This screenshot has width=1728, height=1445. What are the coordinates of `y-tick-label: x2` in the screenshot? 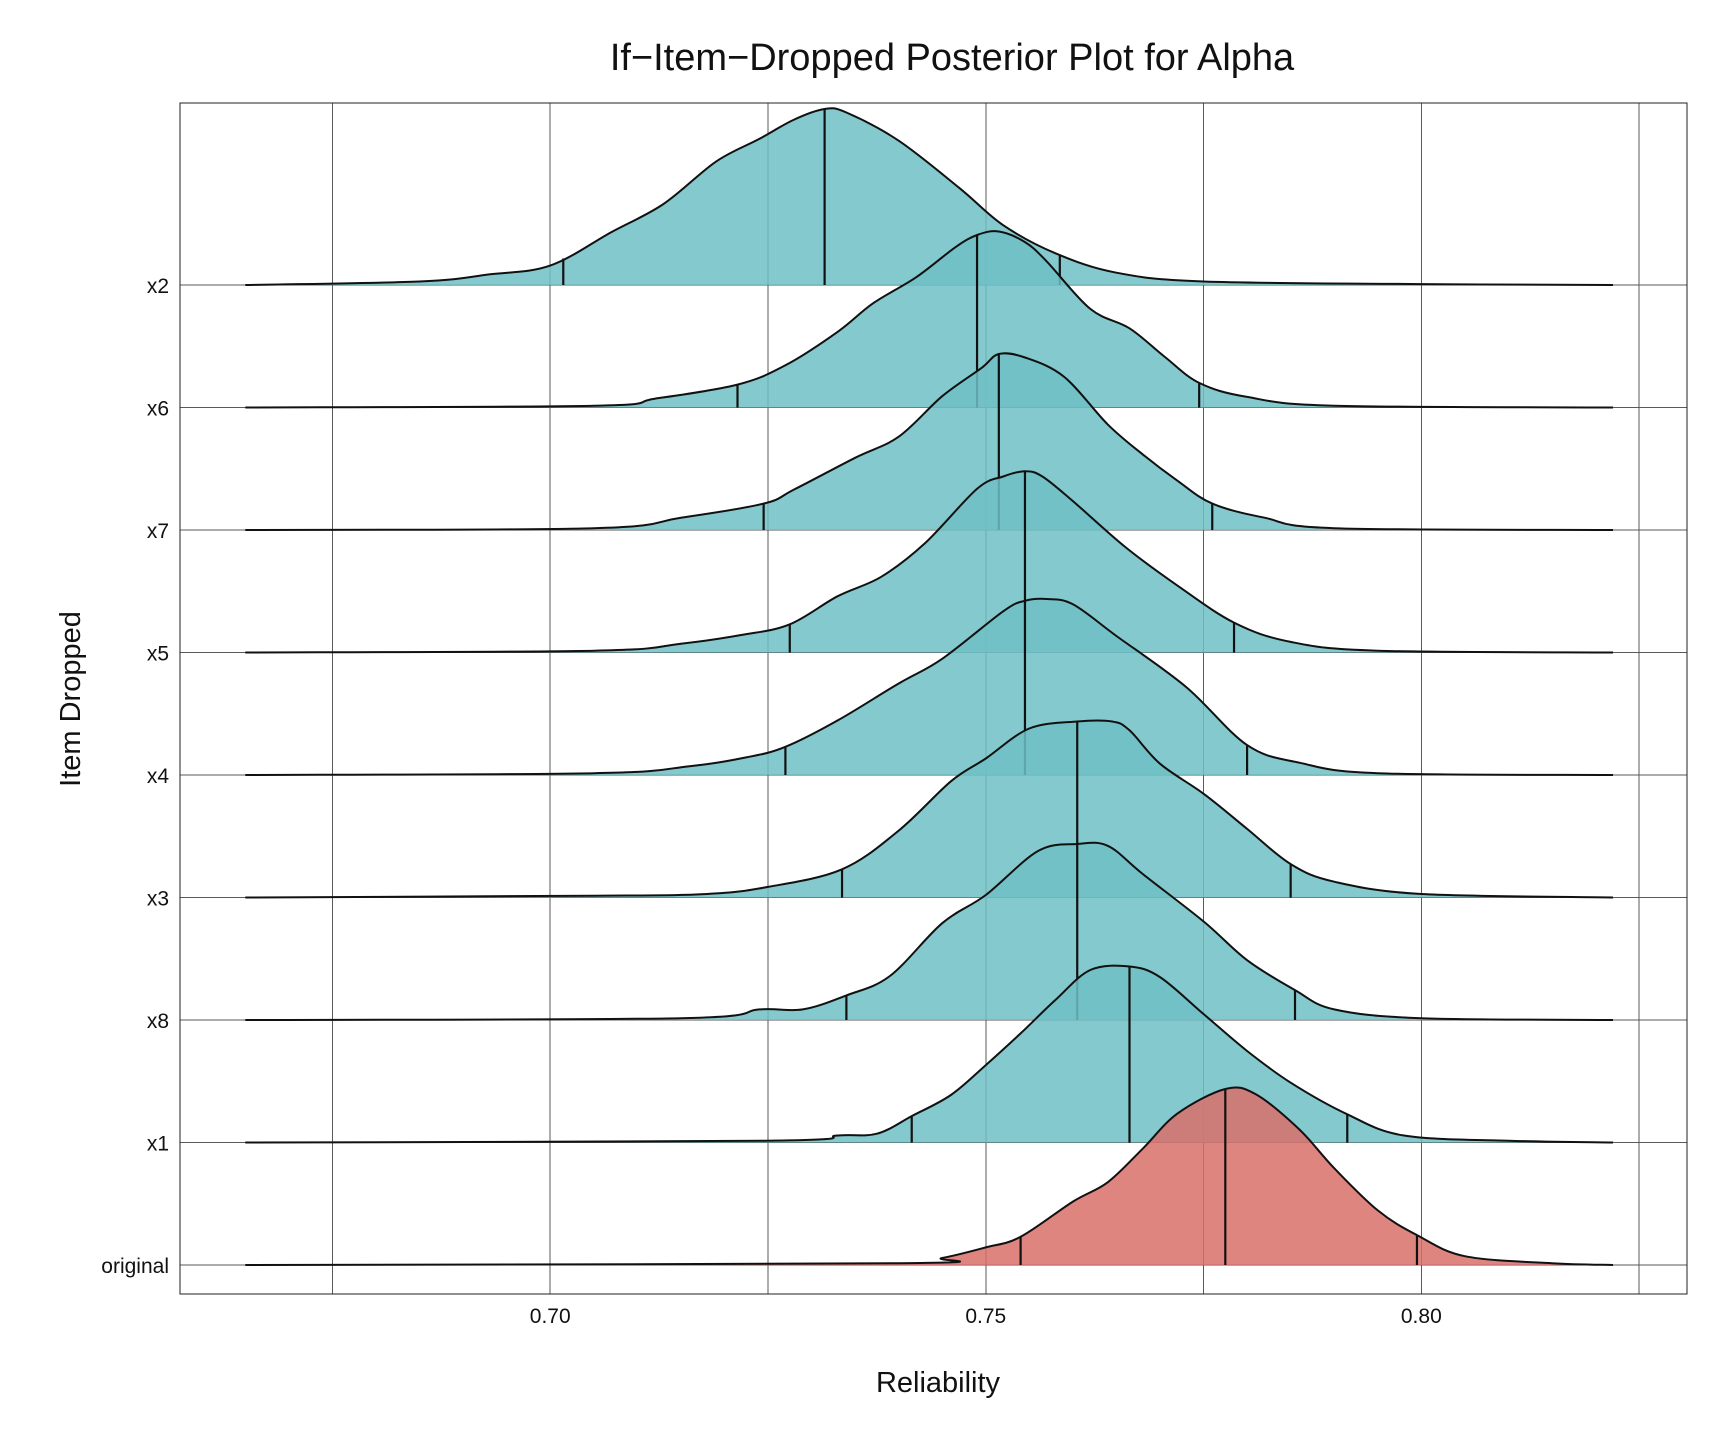 It's located at (158, 286).